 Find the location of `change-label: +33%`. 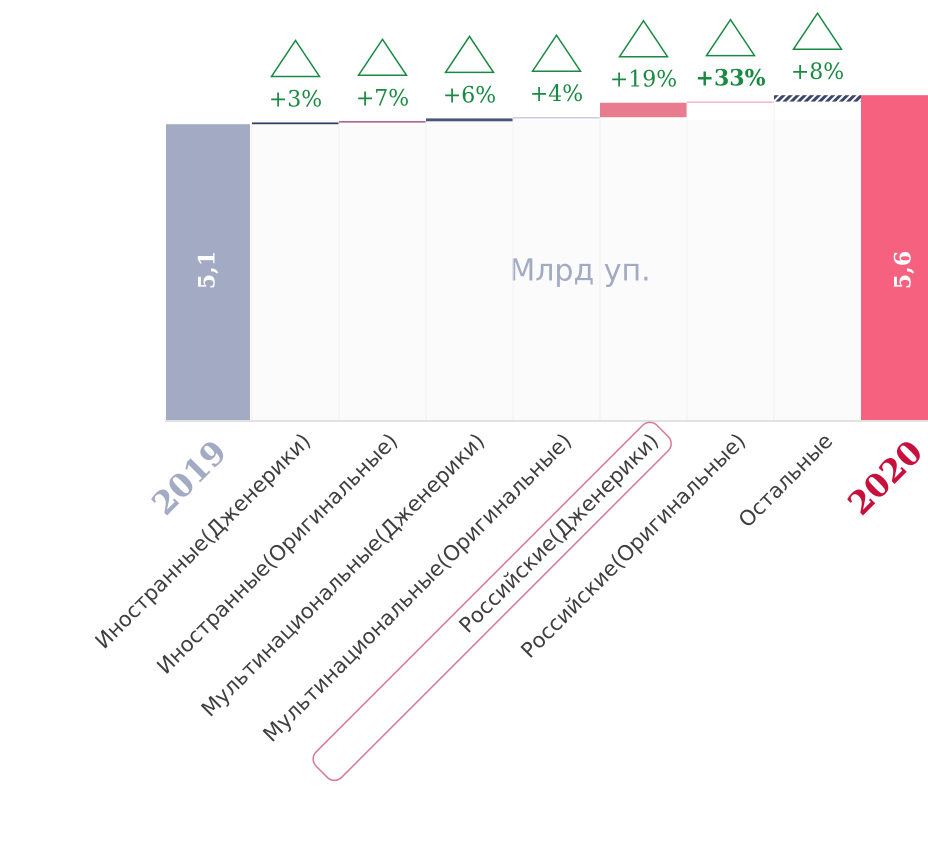

change-label: +33% is located at coordinates (731, 79).